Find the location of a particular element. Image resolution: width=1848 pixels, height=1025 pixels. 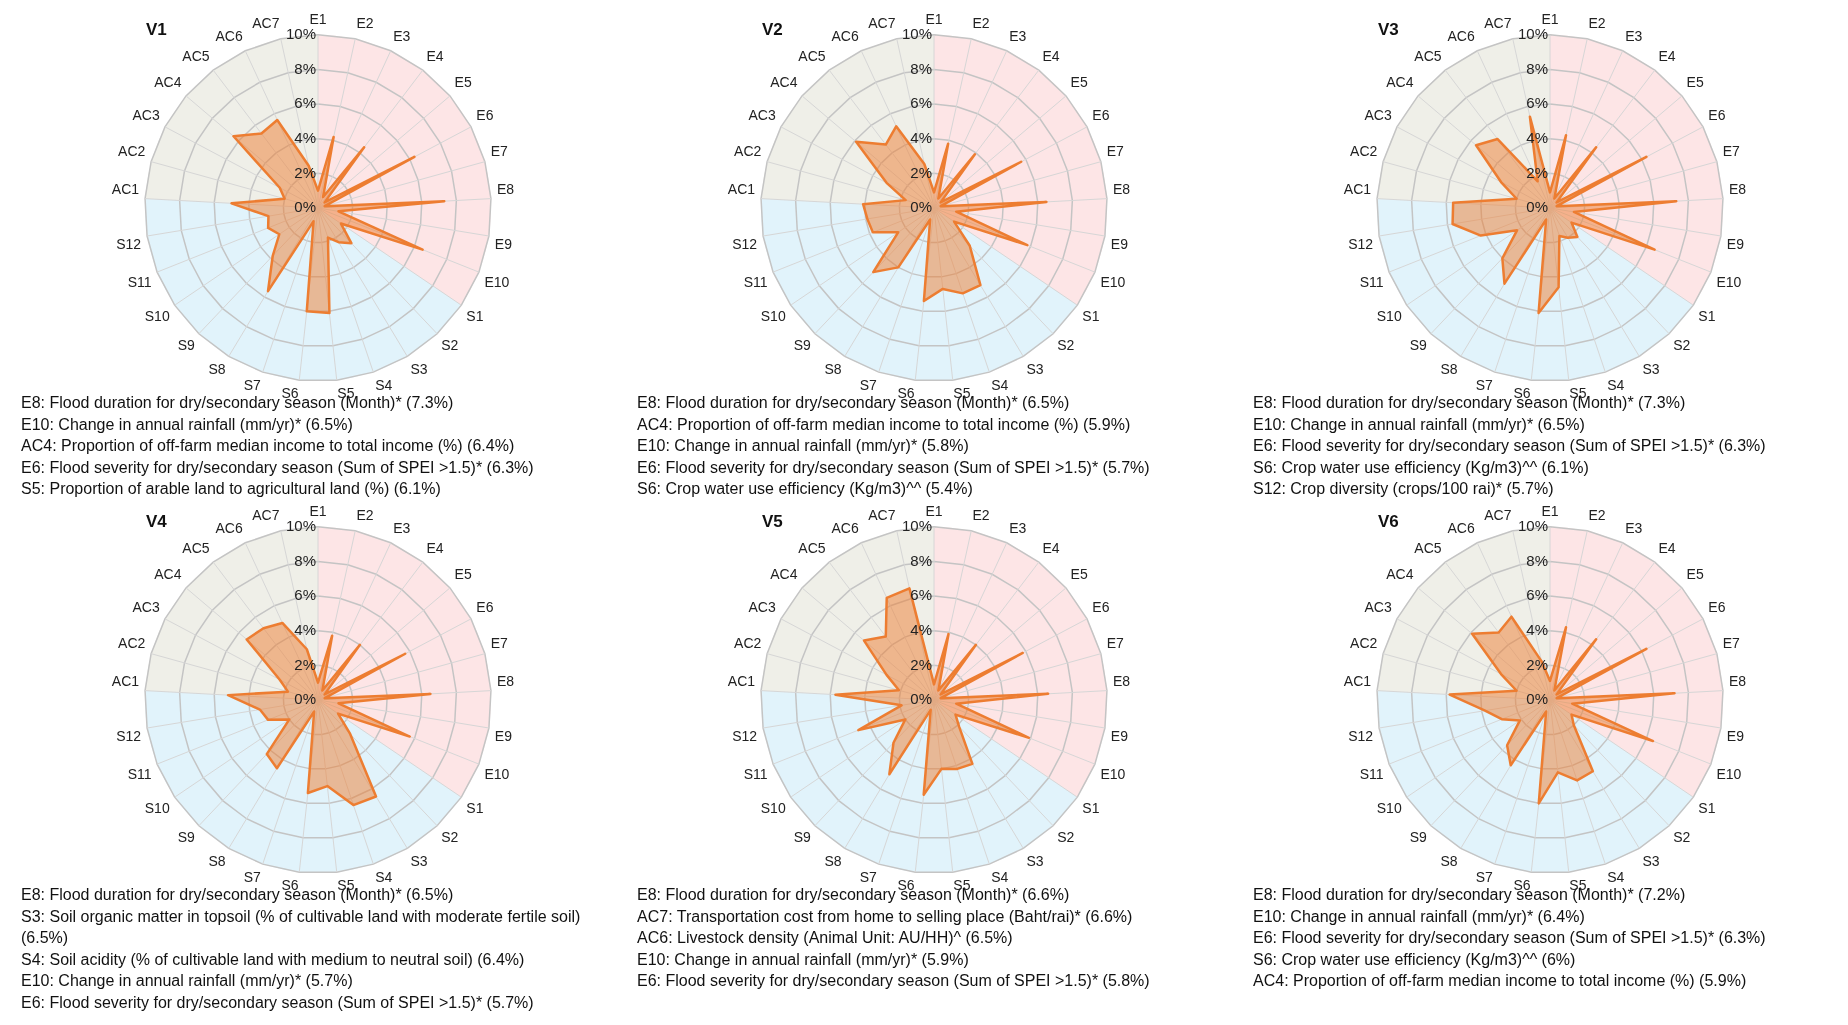

spoke-label: AC1 is located at coordinates (125, 188).